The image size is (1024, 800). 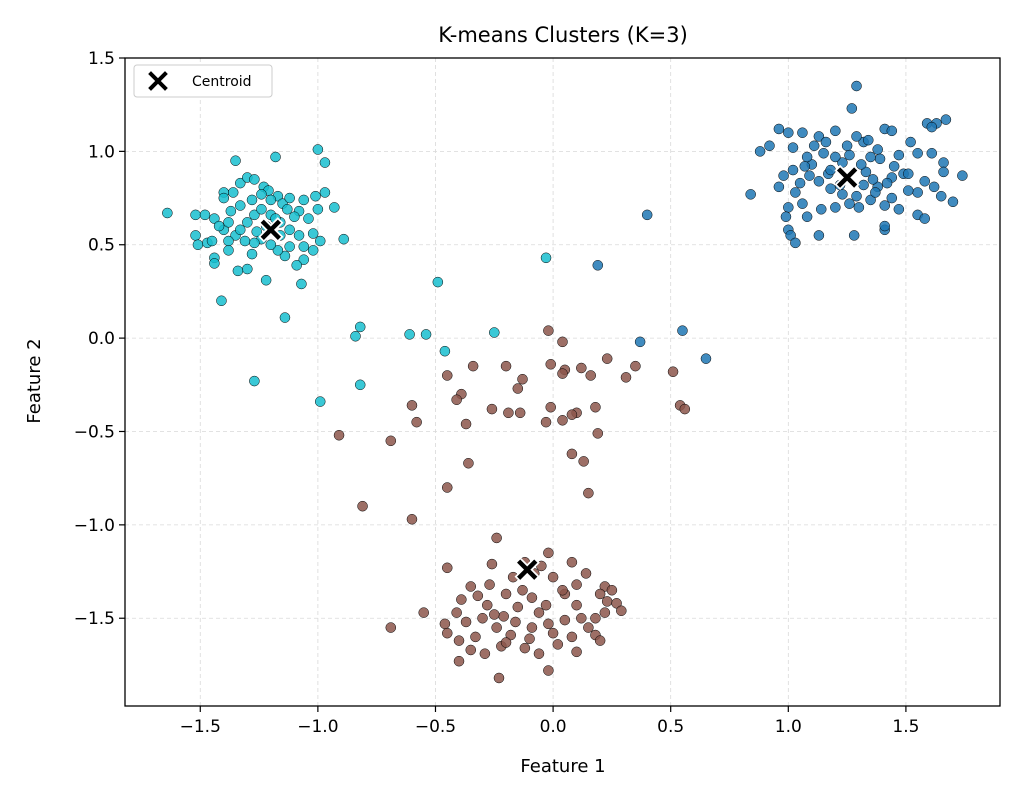 I want to click on legend-centroid-marker-inner, so click(x=158, y=81).